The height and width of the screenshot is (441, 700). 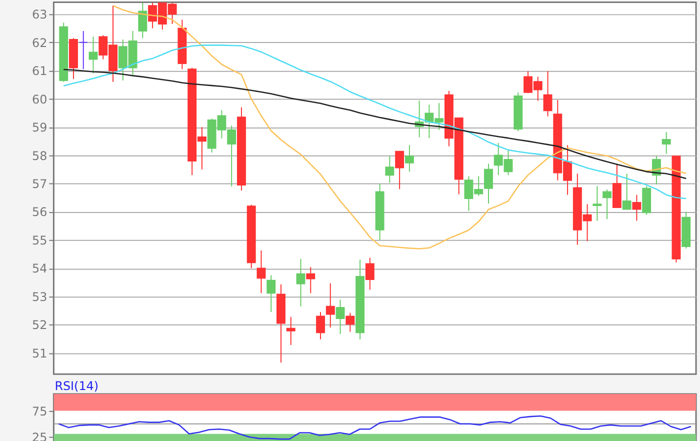 I want to click on y-tick-label: 60, so click(x=40, y=99).